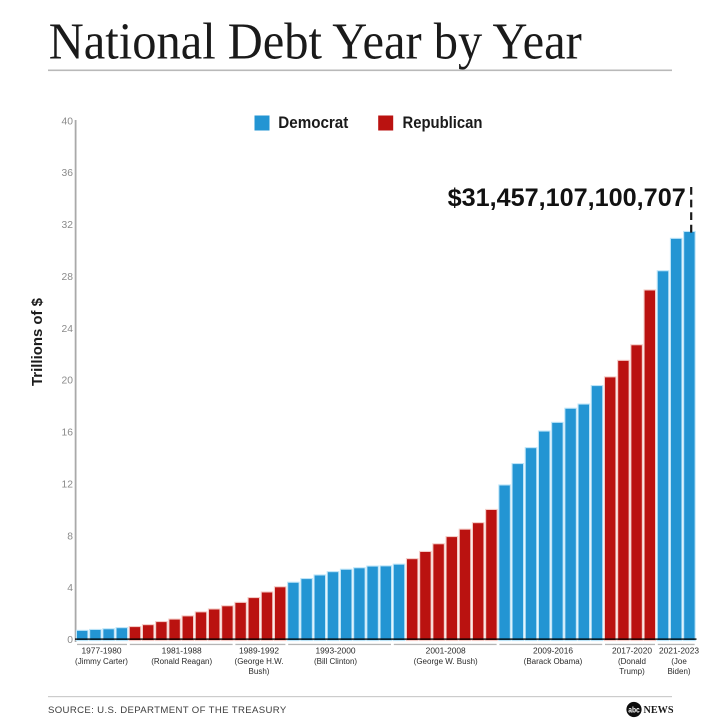 This screenshot has height=720, width=720. What do you see at coordinates (259, 651) in the screenshot?
I see `svg-text: 1989-1992` at bounding box center [259, 651].